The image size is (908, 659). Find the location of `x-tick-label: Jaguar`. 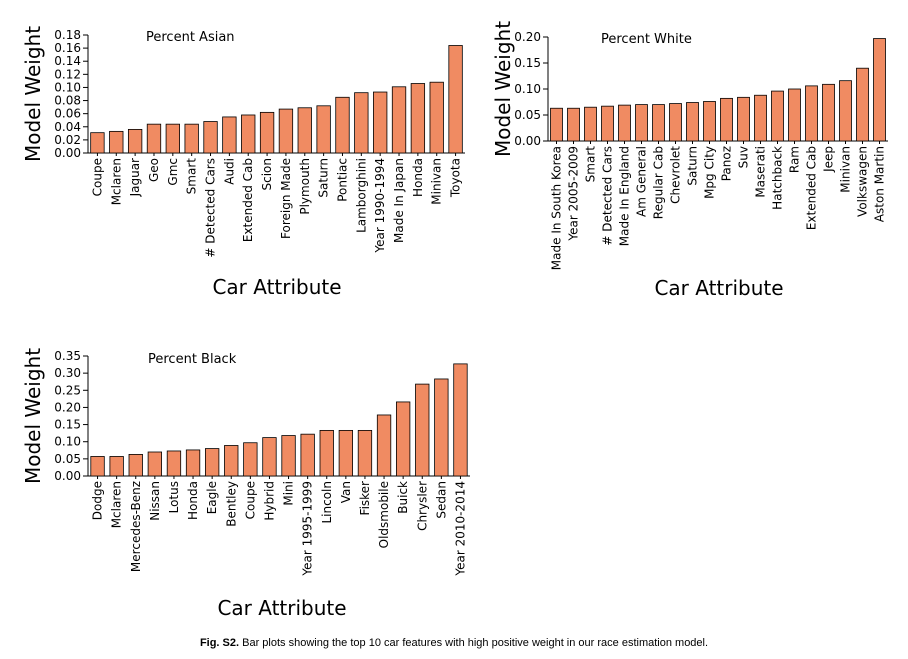

x-tick-label: Jaguar is located at coordinates (135, 177).